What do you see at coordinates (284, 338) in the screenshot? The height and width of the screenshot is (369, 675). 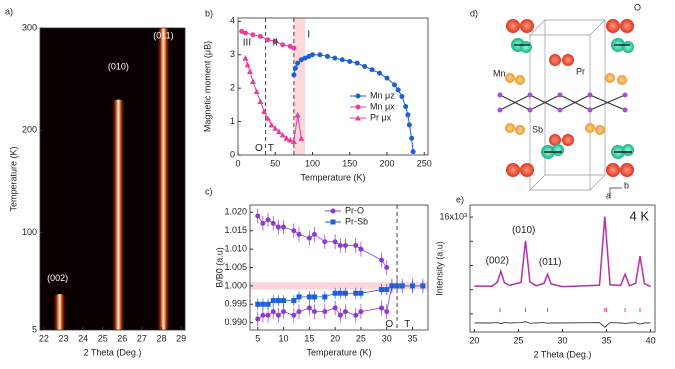 I see `x-tick-label: 10` at bounding box center [284, 338].